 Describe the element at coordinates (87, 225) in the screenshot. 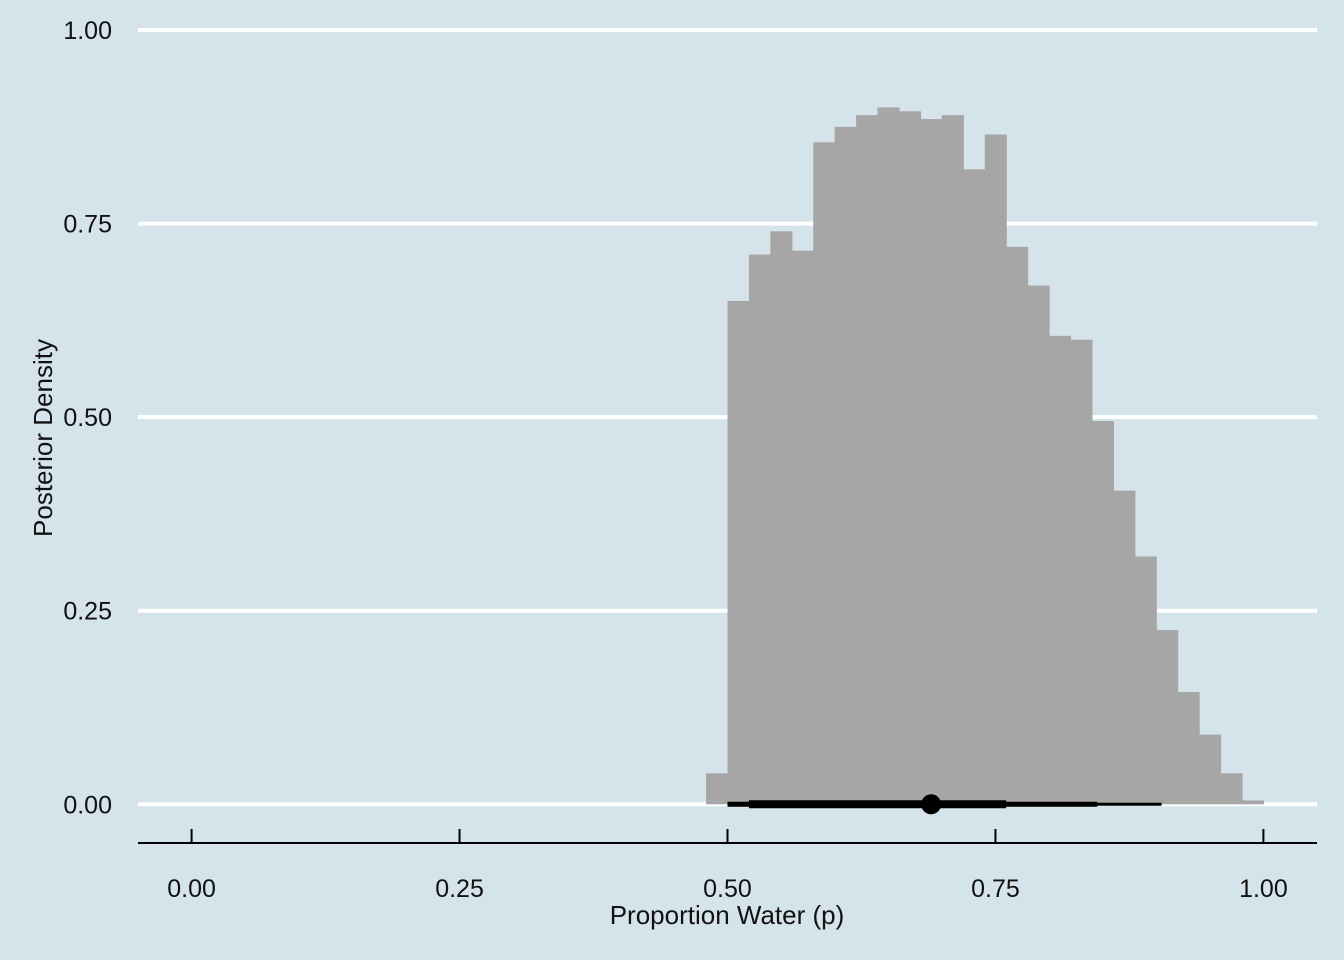

I see `y-tick-label: 0.75` at that location.